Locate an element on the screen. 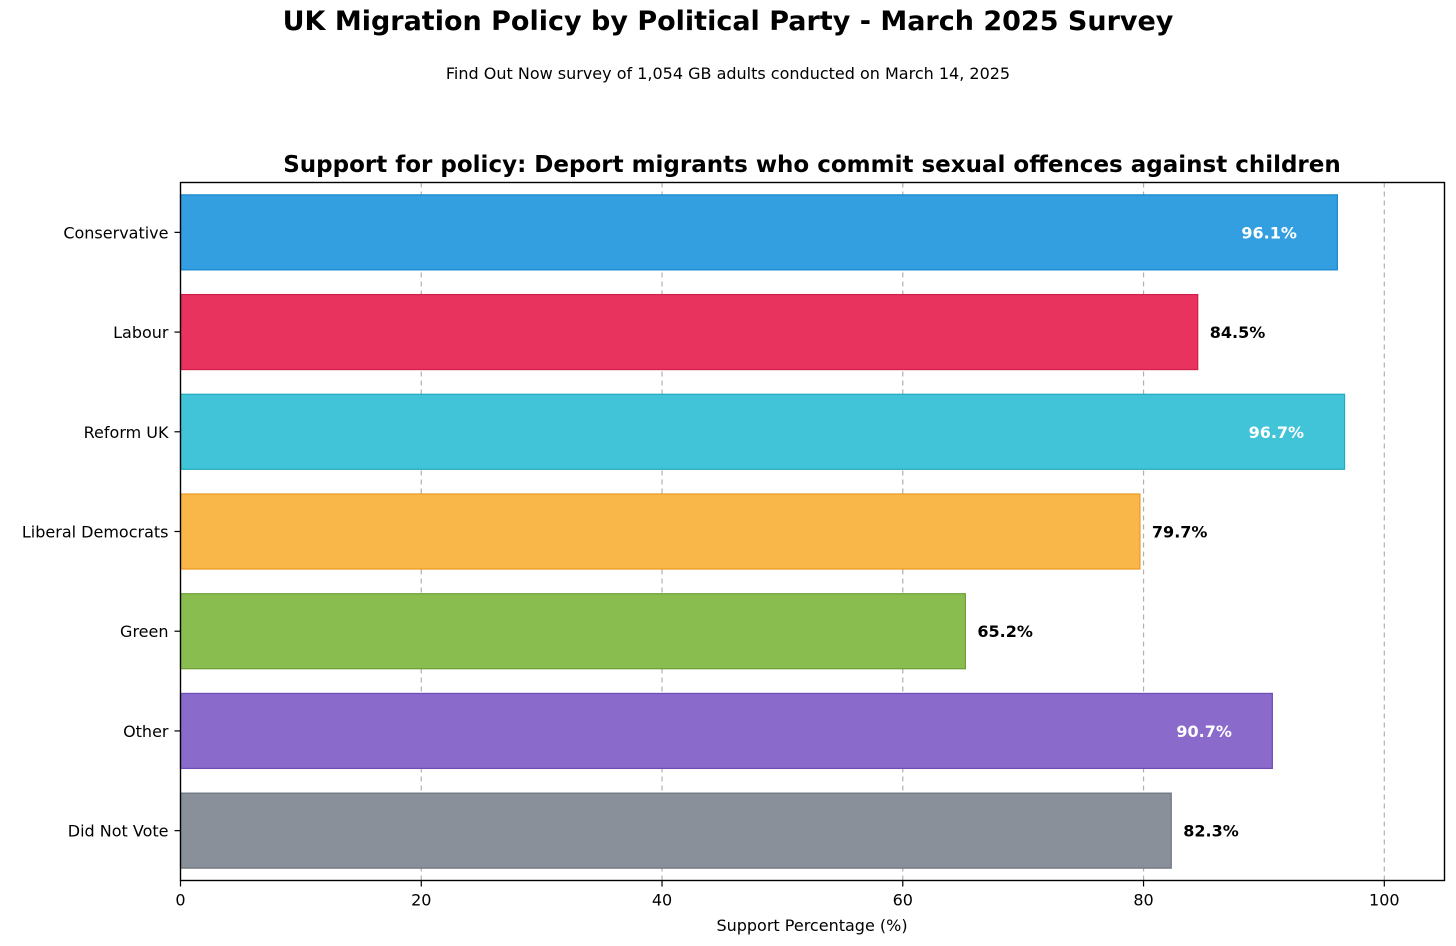 The image size is (1456, 946). bar-reform-uk is located at coordinates (762, 431).